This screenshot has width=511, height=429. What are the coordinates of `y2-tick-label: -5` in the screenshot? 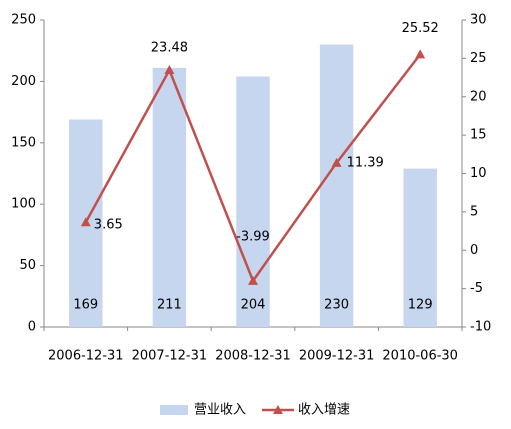 It's located at (476, 288).